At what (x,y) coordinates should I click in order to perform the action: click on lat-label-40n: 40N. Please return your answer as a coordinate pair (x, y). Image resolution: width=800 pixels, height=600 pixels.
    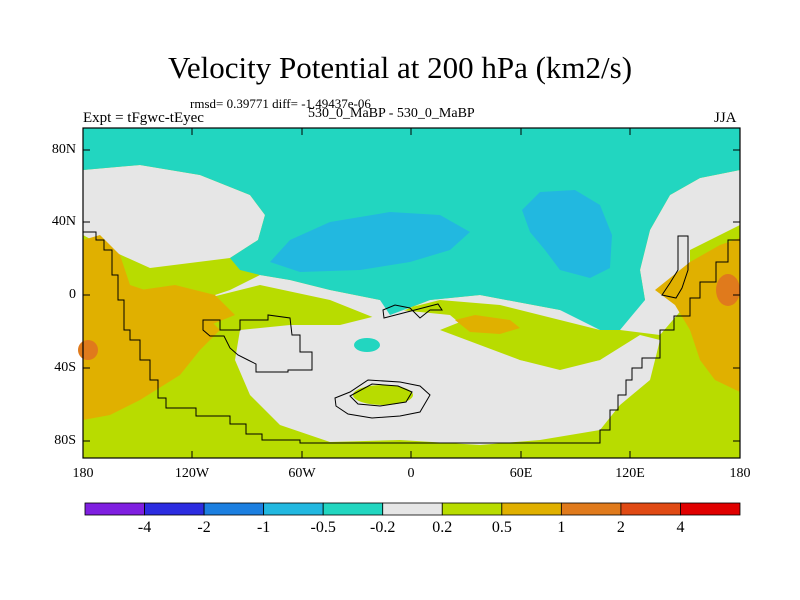
    Looking at the image, I should click on (63, 221).